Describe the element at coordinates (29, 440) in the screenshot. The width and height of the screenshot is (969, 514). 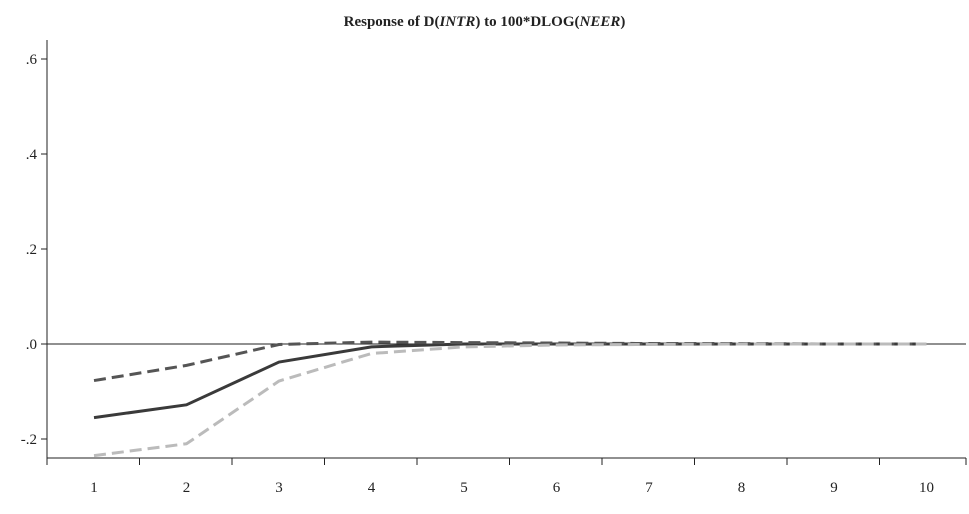
I see `y-tick-label: -.2` at that location.